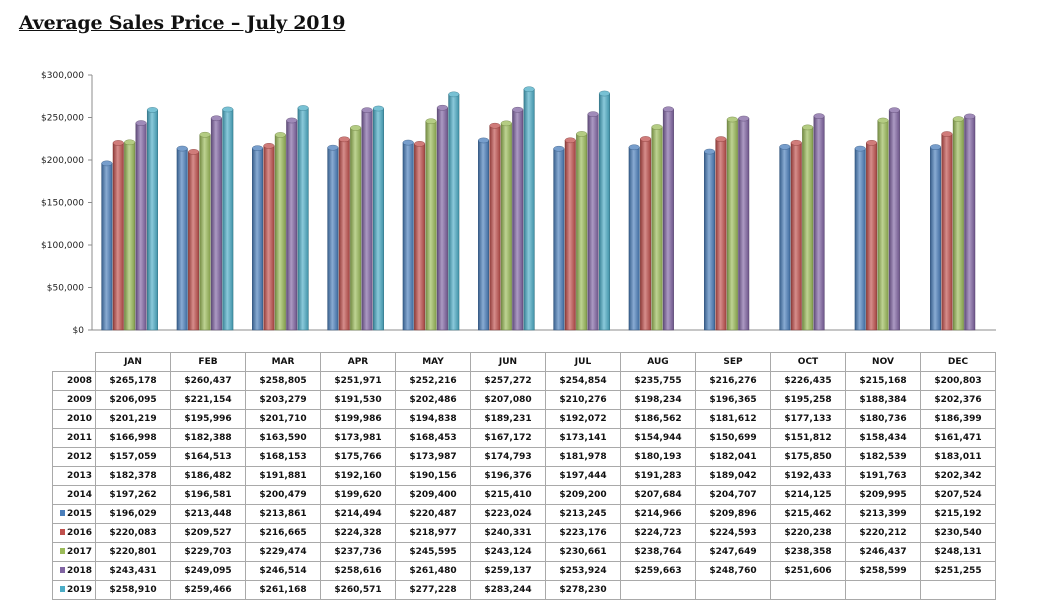 Image resolution: width=1038 pixels, height=600 pixels. Describe the element at coordinates (74, 533) in the screenshot. I see `row-year-label: 2016` at that location.